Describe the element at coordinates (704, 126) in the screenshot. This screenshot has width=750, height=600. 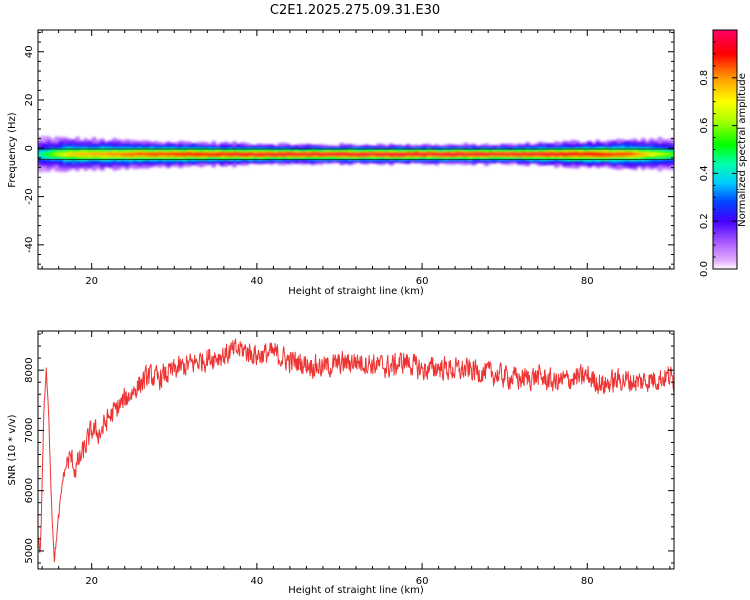
I see `colorbar-tick-label: 0.6` at that location.